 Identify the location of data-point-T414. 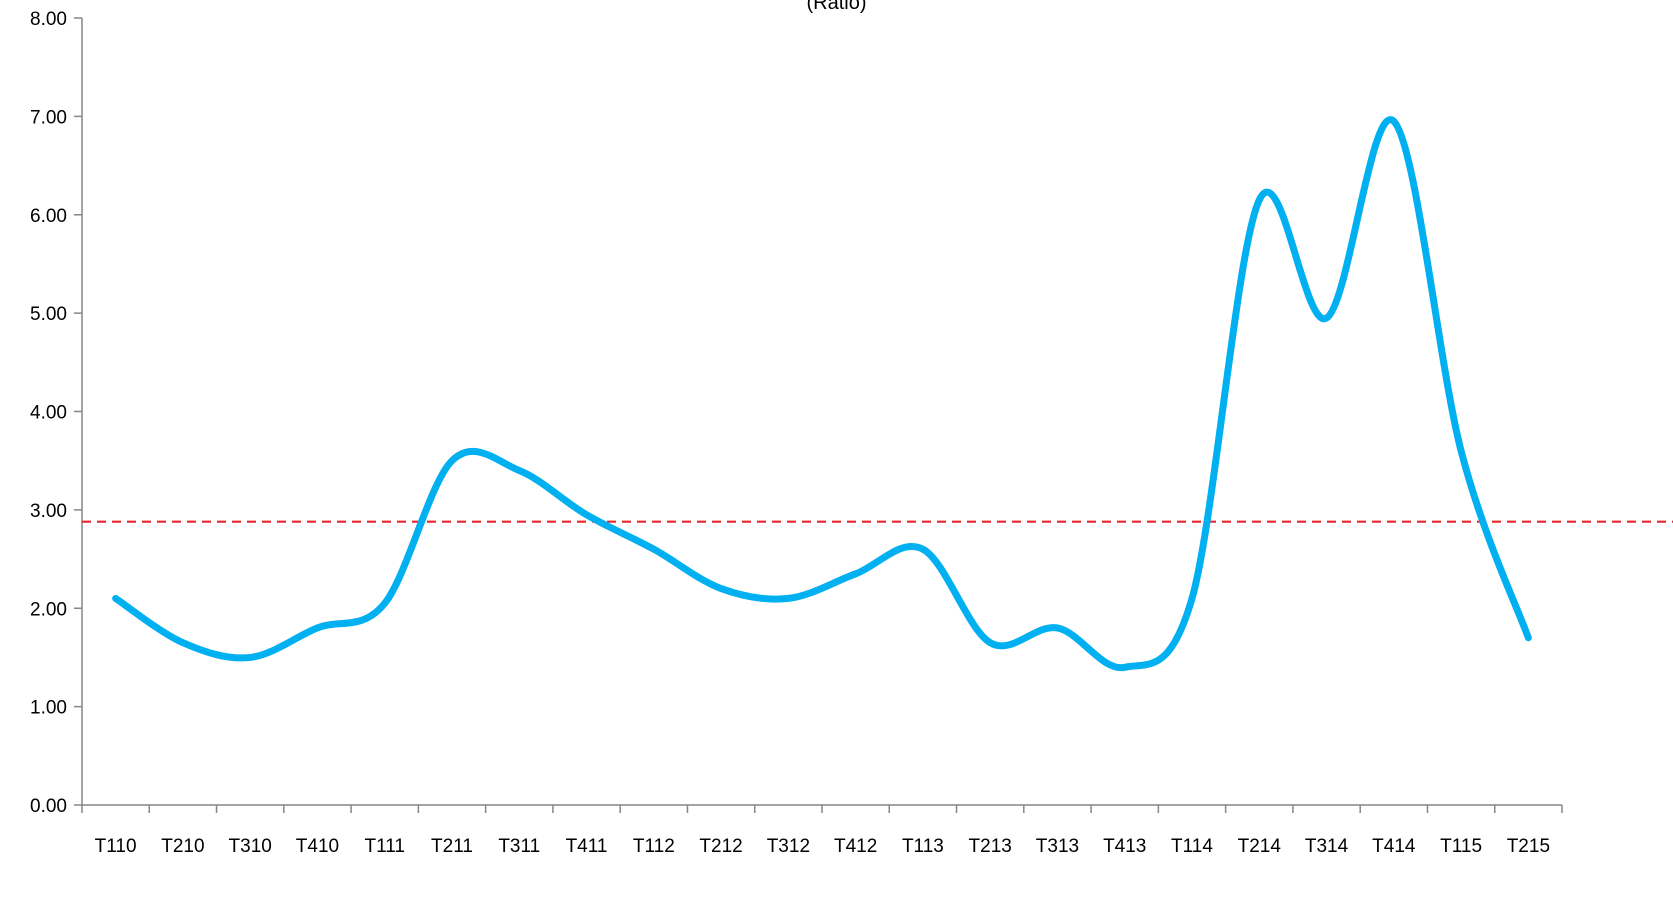
(1394, 121).